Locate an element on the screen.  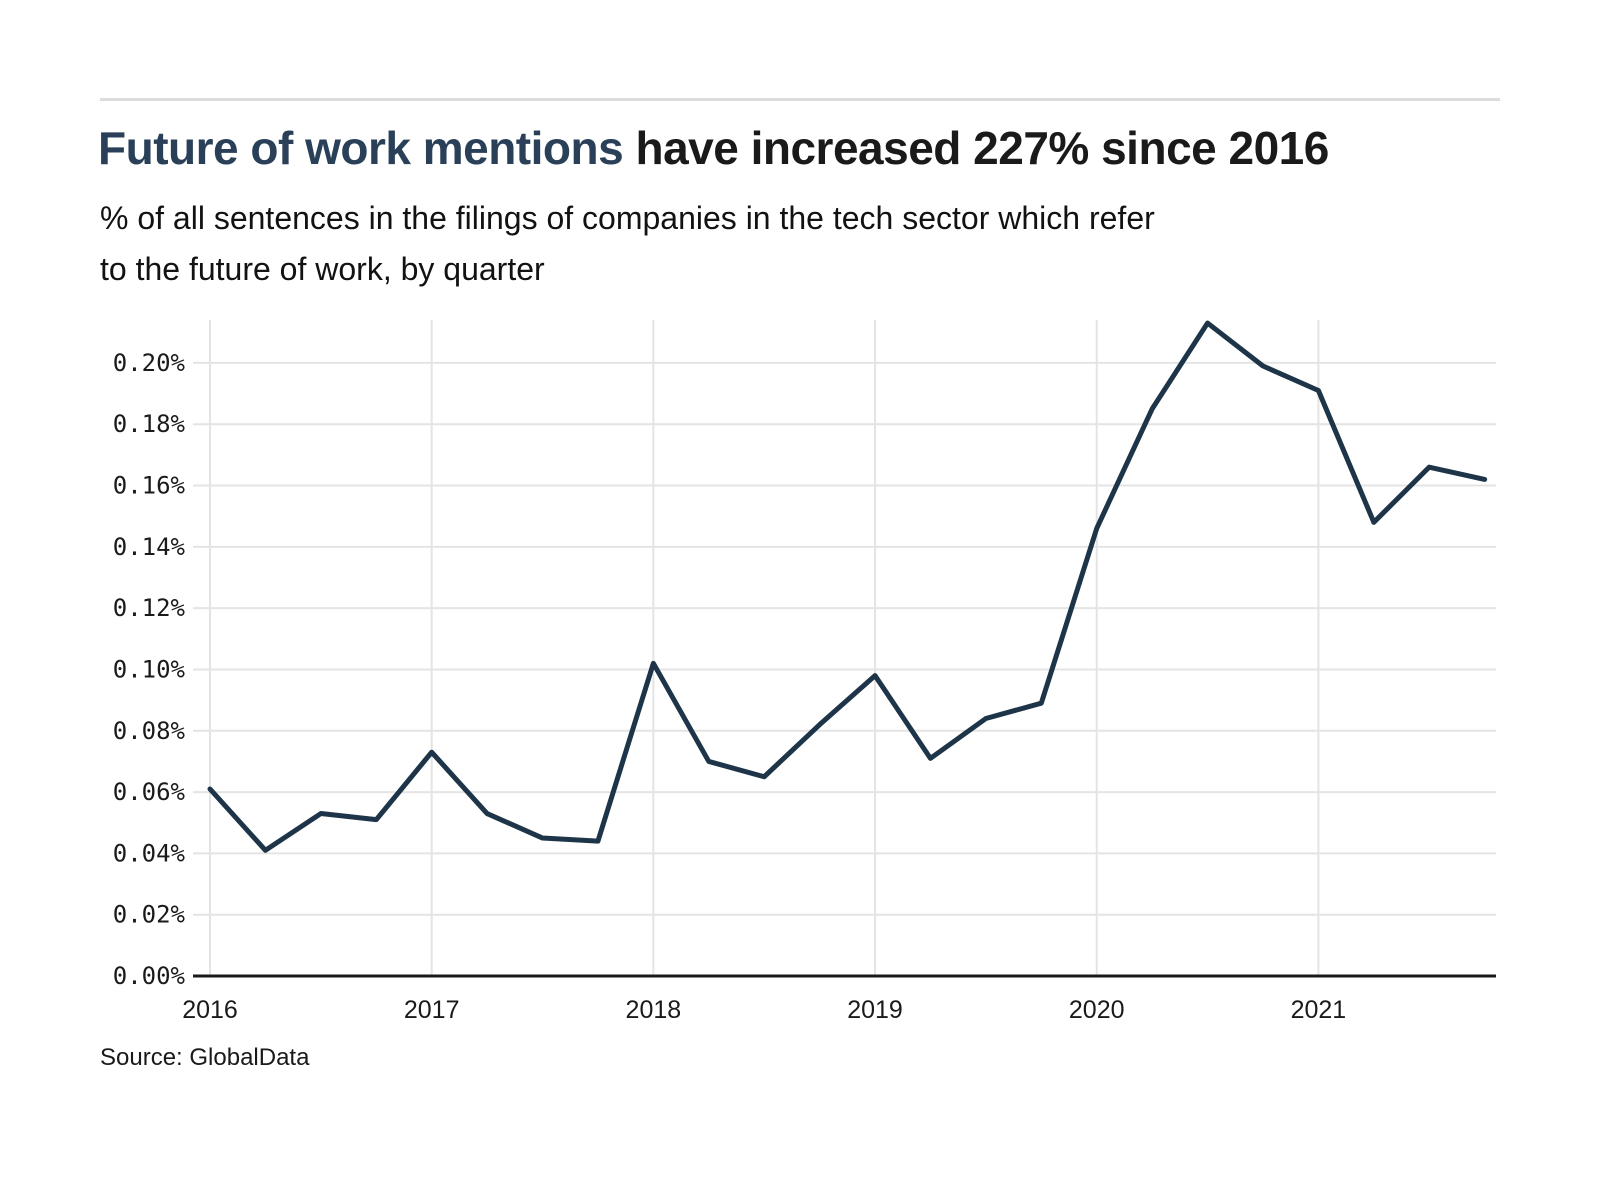
top-divider is located at coordinates (800, 99).